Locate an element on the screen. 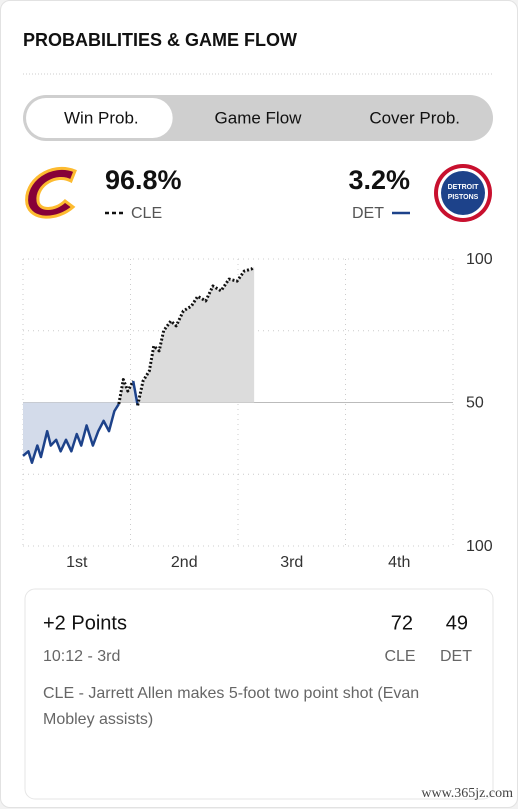 The height and width of the screenshot is (809, 518). play-title: +2 Points is located at coordinates (85, 623).